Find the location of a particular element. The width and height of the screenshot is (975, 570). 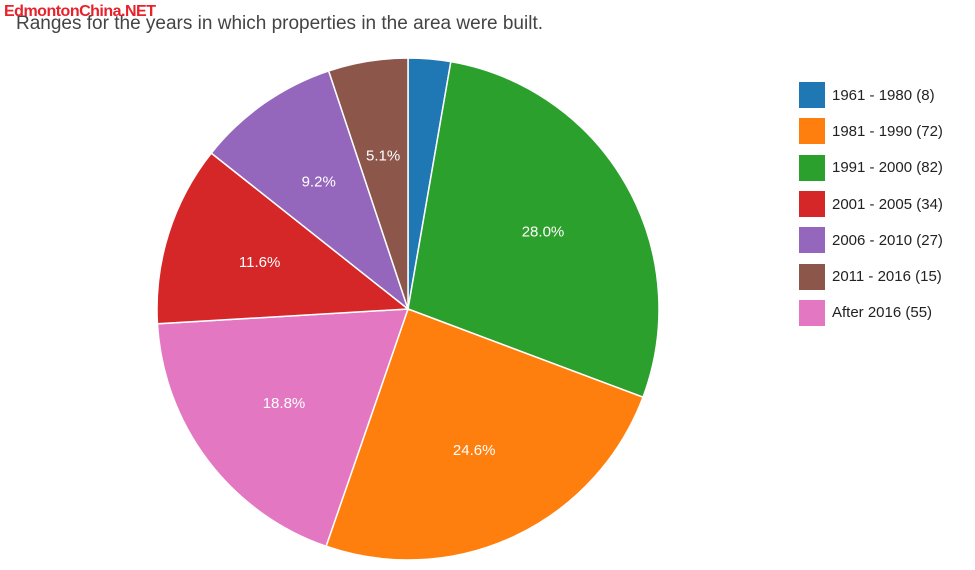

legend-label: 1961 - 1980 (8) is located at coordinates (883, 95).